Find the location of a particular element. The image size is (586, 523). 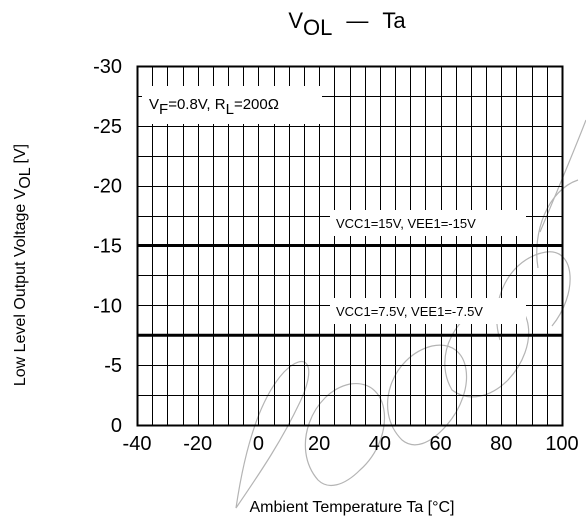

series-2-label-box: VCC1=7.5V, VEE1=-7.5V is located at coordinates (428, 311).